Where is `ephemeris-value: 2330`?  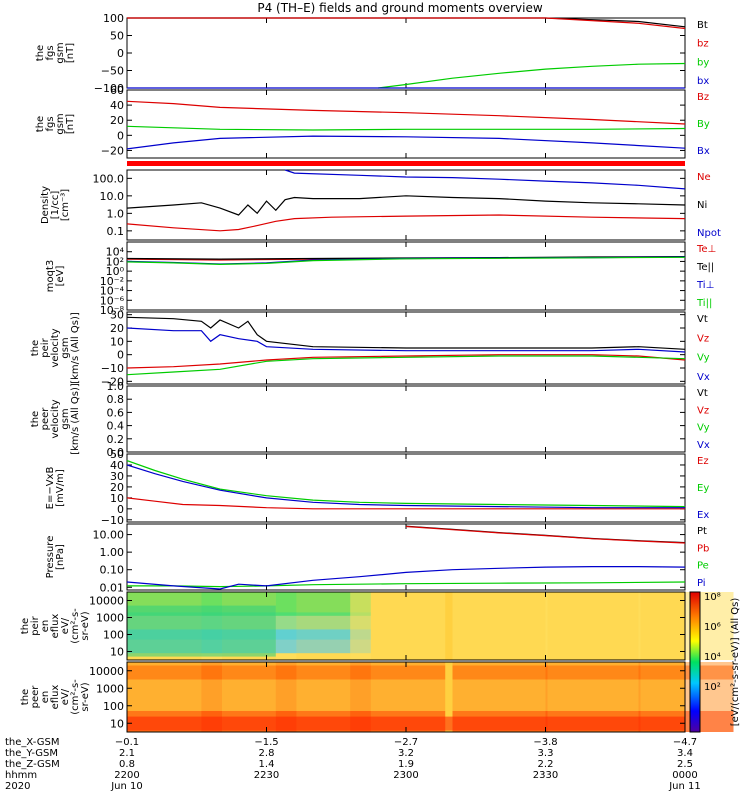
ephemeris-value: 2330 is located at coordinates (545, 775).